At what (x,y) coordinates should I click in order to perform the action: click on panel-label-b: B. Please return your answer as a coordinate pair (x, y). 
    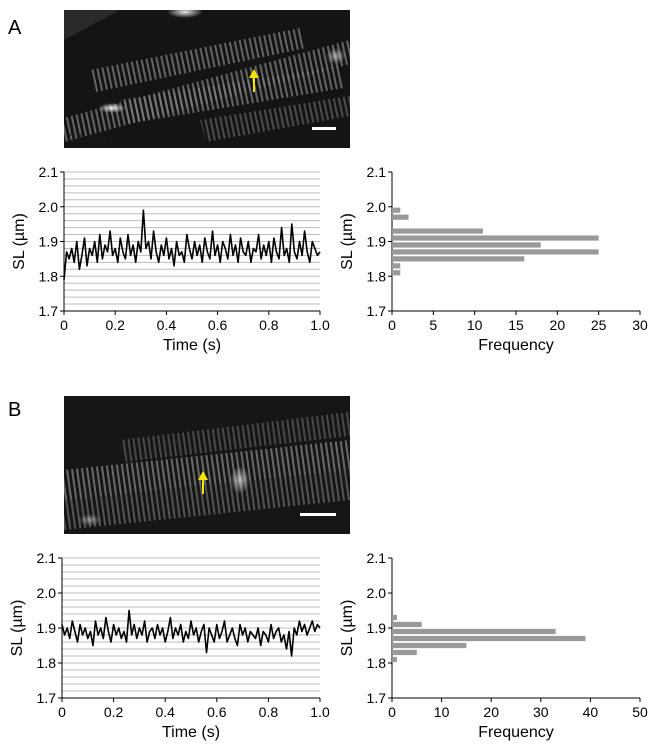
    Looking at the image, I should click on (14, 410).